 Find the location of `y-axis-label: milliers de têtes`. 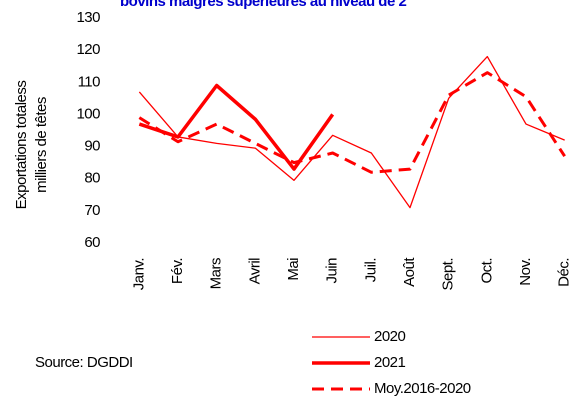

y-axis-label: milliers de têtes is located at coordinates (41, 145).